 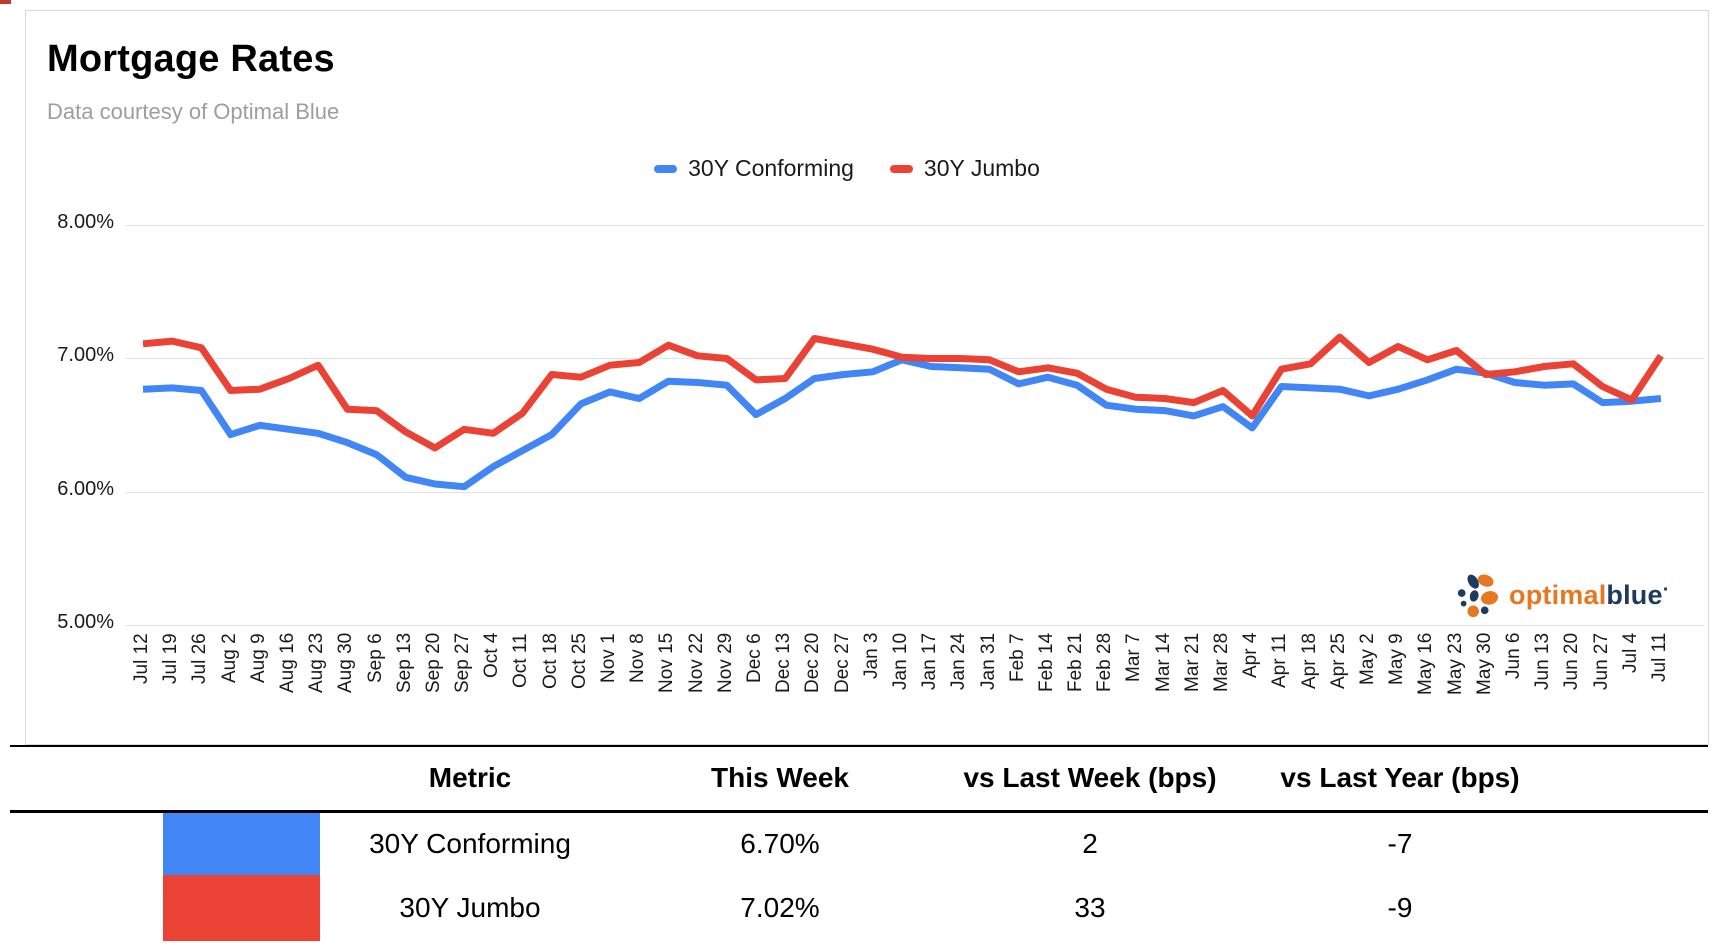 I want to click on x-tick-oct-11: Oct 11, so click(x=521, y=660).